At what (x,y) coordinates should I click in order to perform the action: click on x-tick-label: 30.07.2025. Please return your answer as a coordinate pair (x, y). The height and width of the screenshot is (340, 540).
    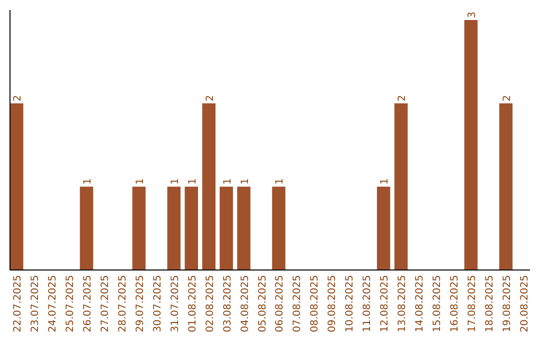
    Looking at the image, I should click on (158, 303).